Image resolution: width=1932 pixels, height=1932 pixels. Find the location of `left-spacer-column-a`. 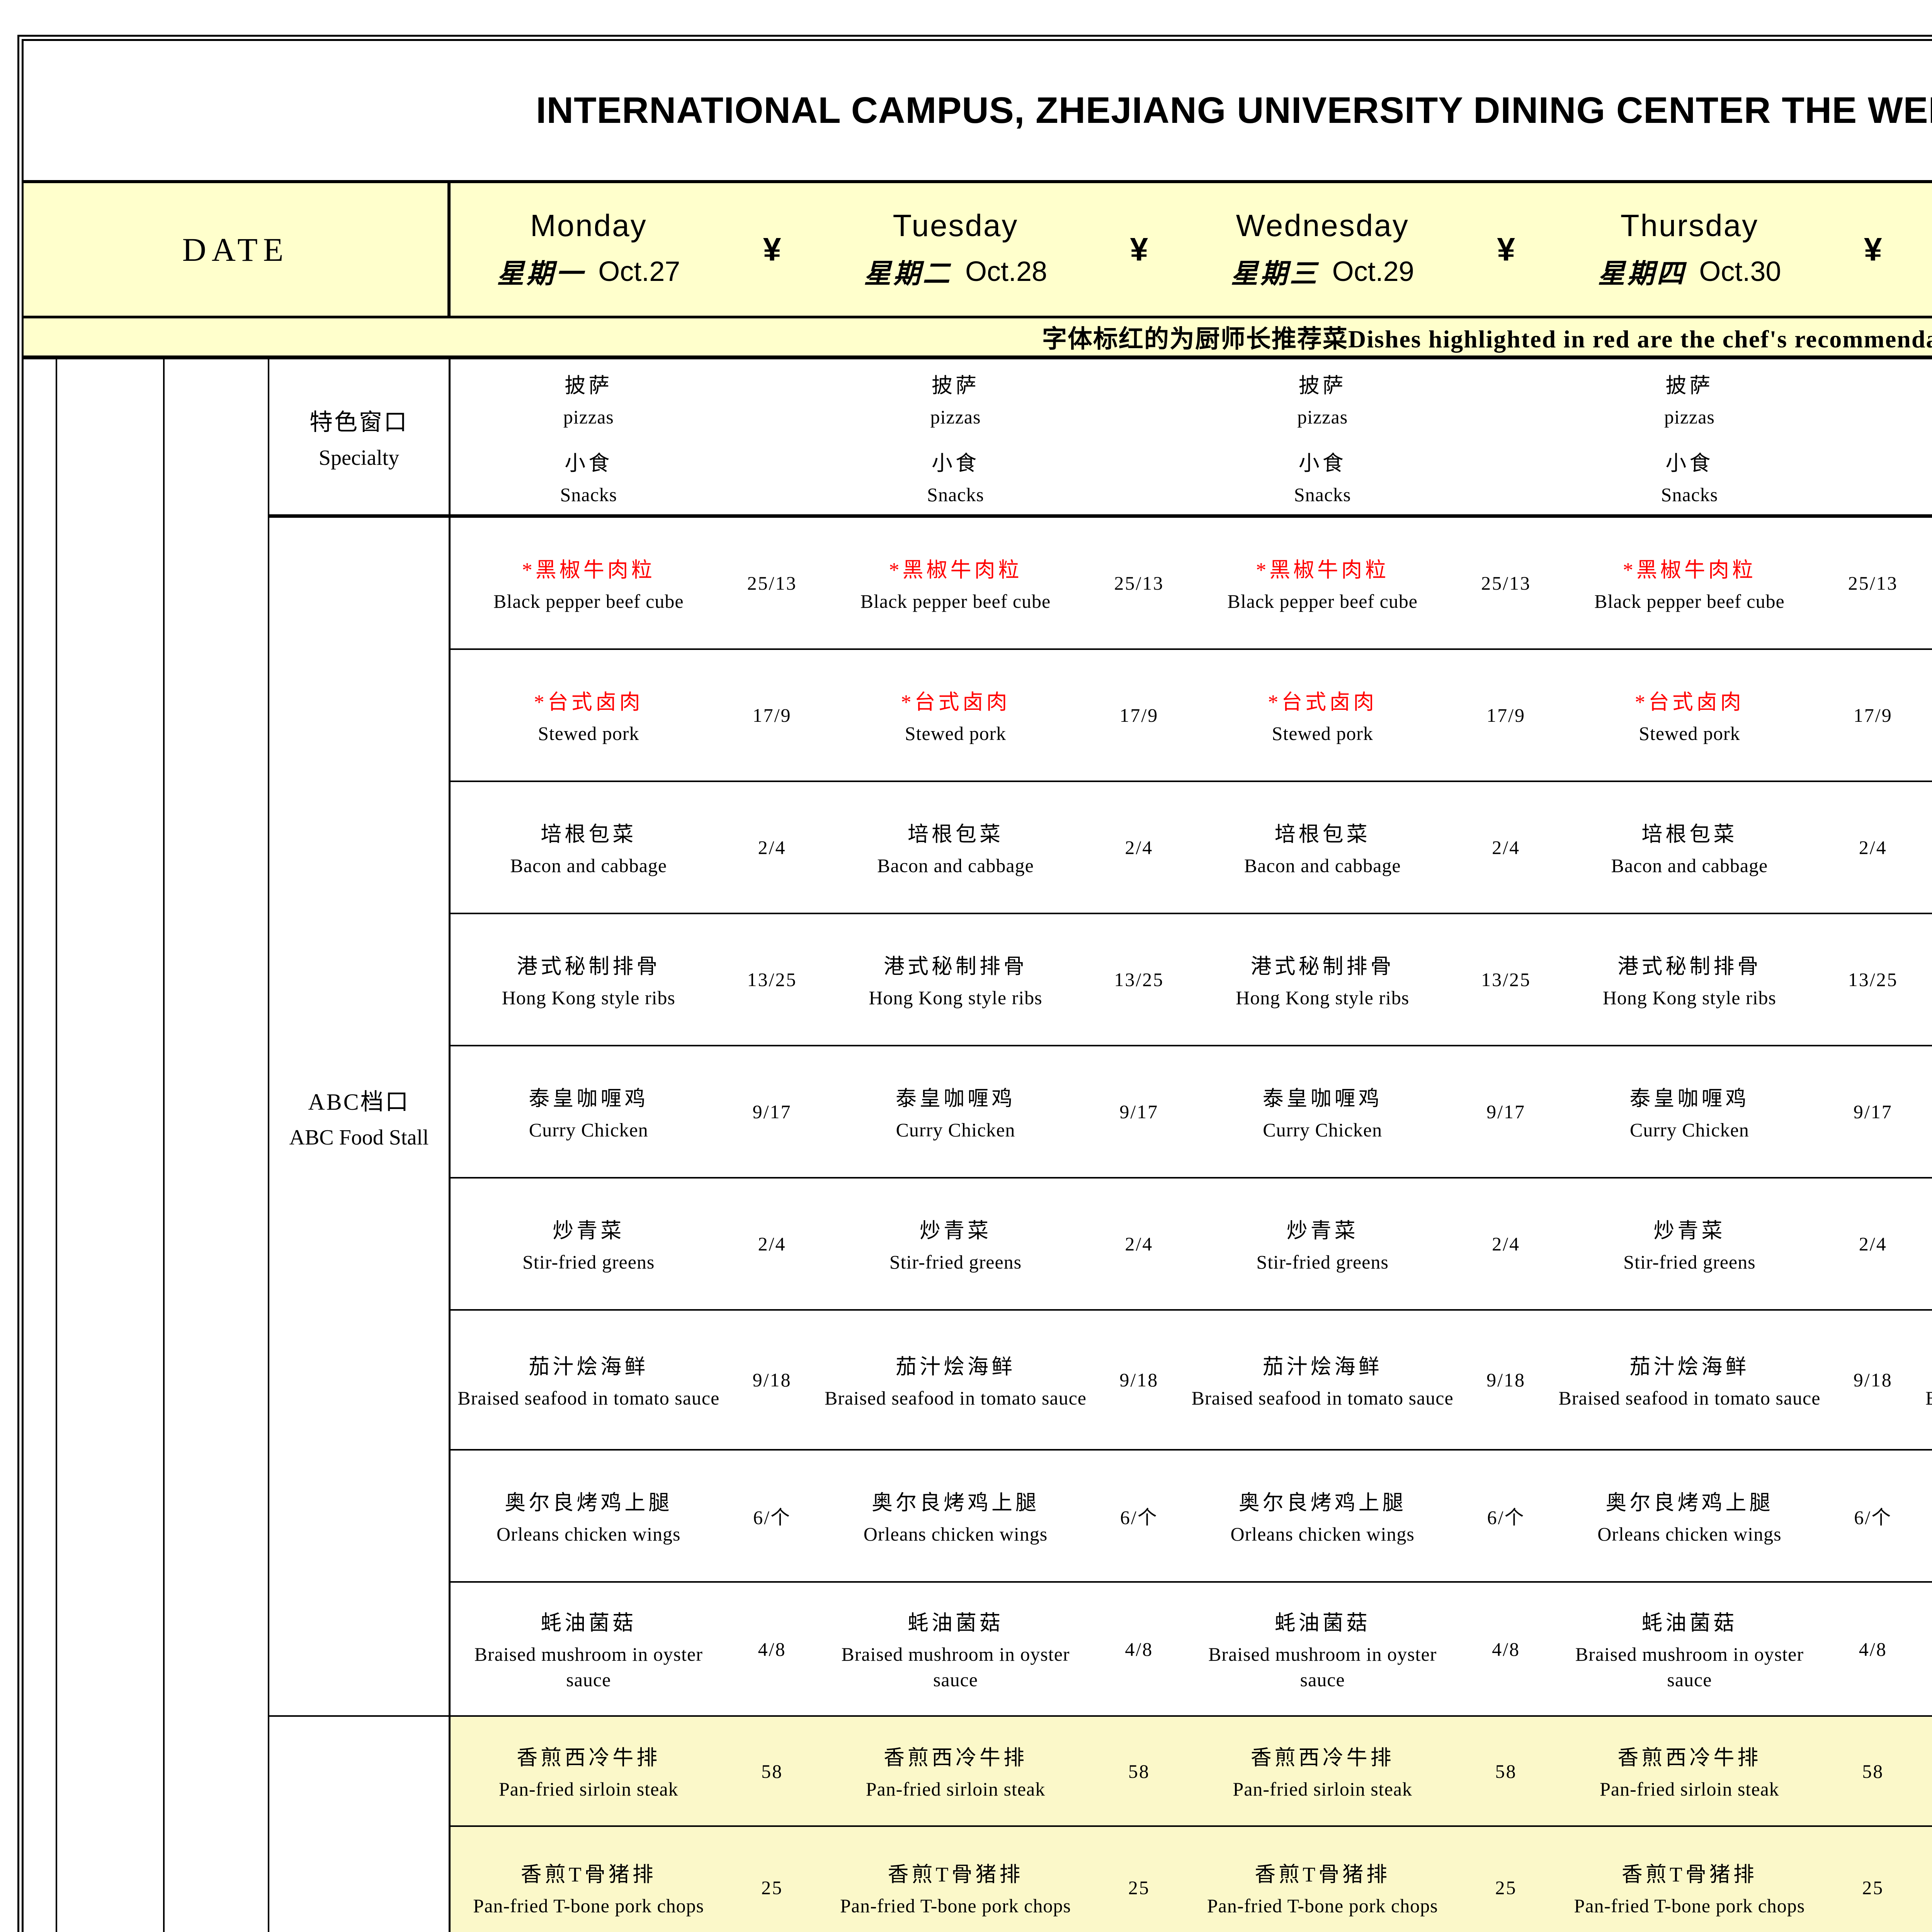

left-spacer-column-a is located at coordinates (111, 1145).